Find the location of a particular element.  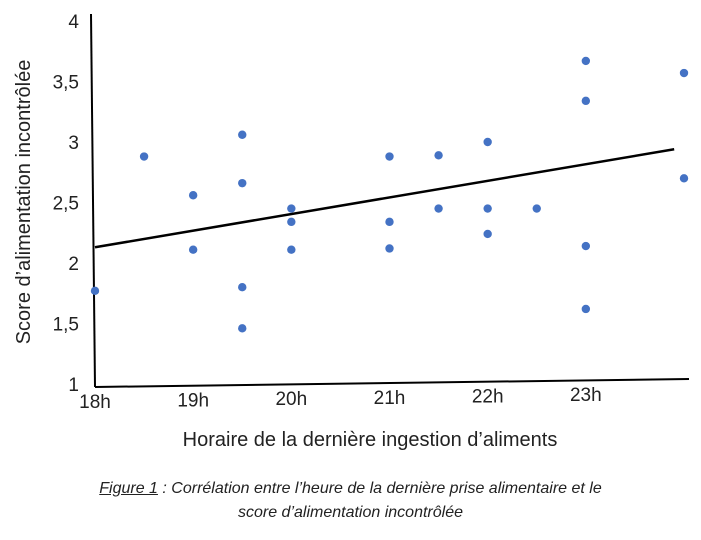

y-tick-label: 1 is located at coordinates (73, 385).